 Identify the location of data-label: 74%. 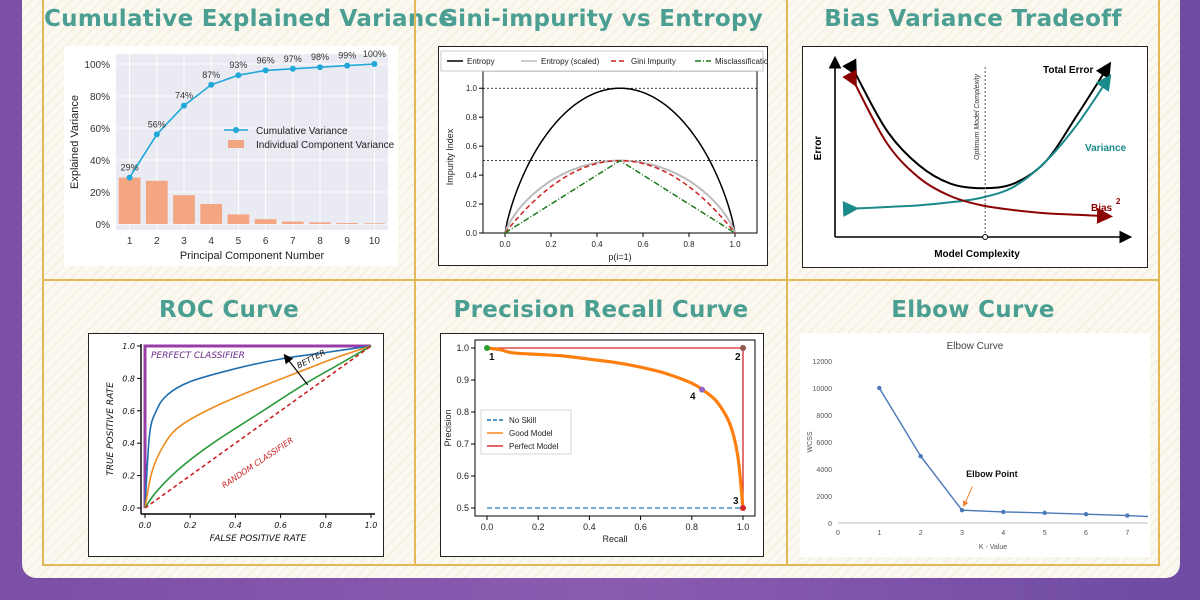
(184, 96).